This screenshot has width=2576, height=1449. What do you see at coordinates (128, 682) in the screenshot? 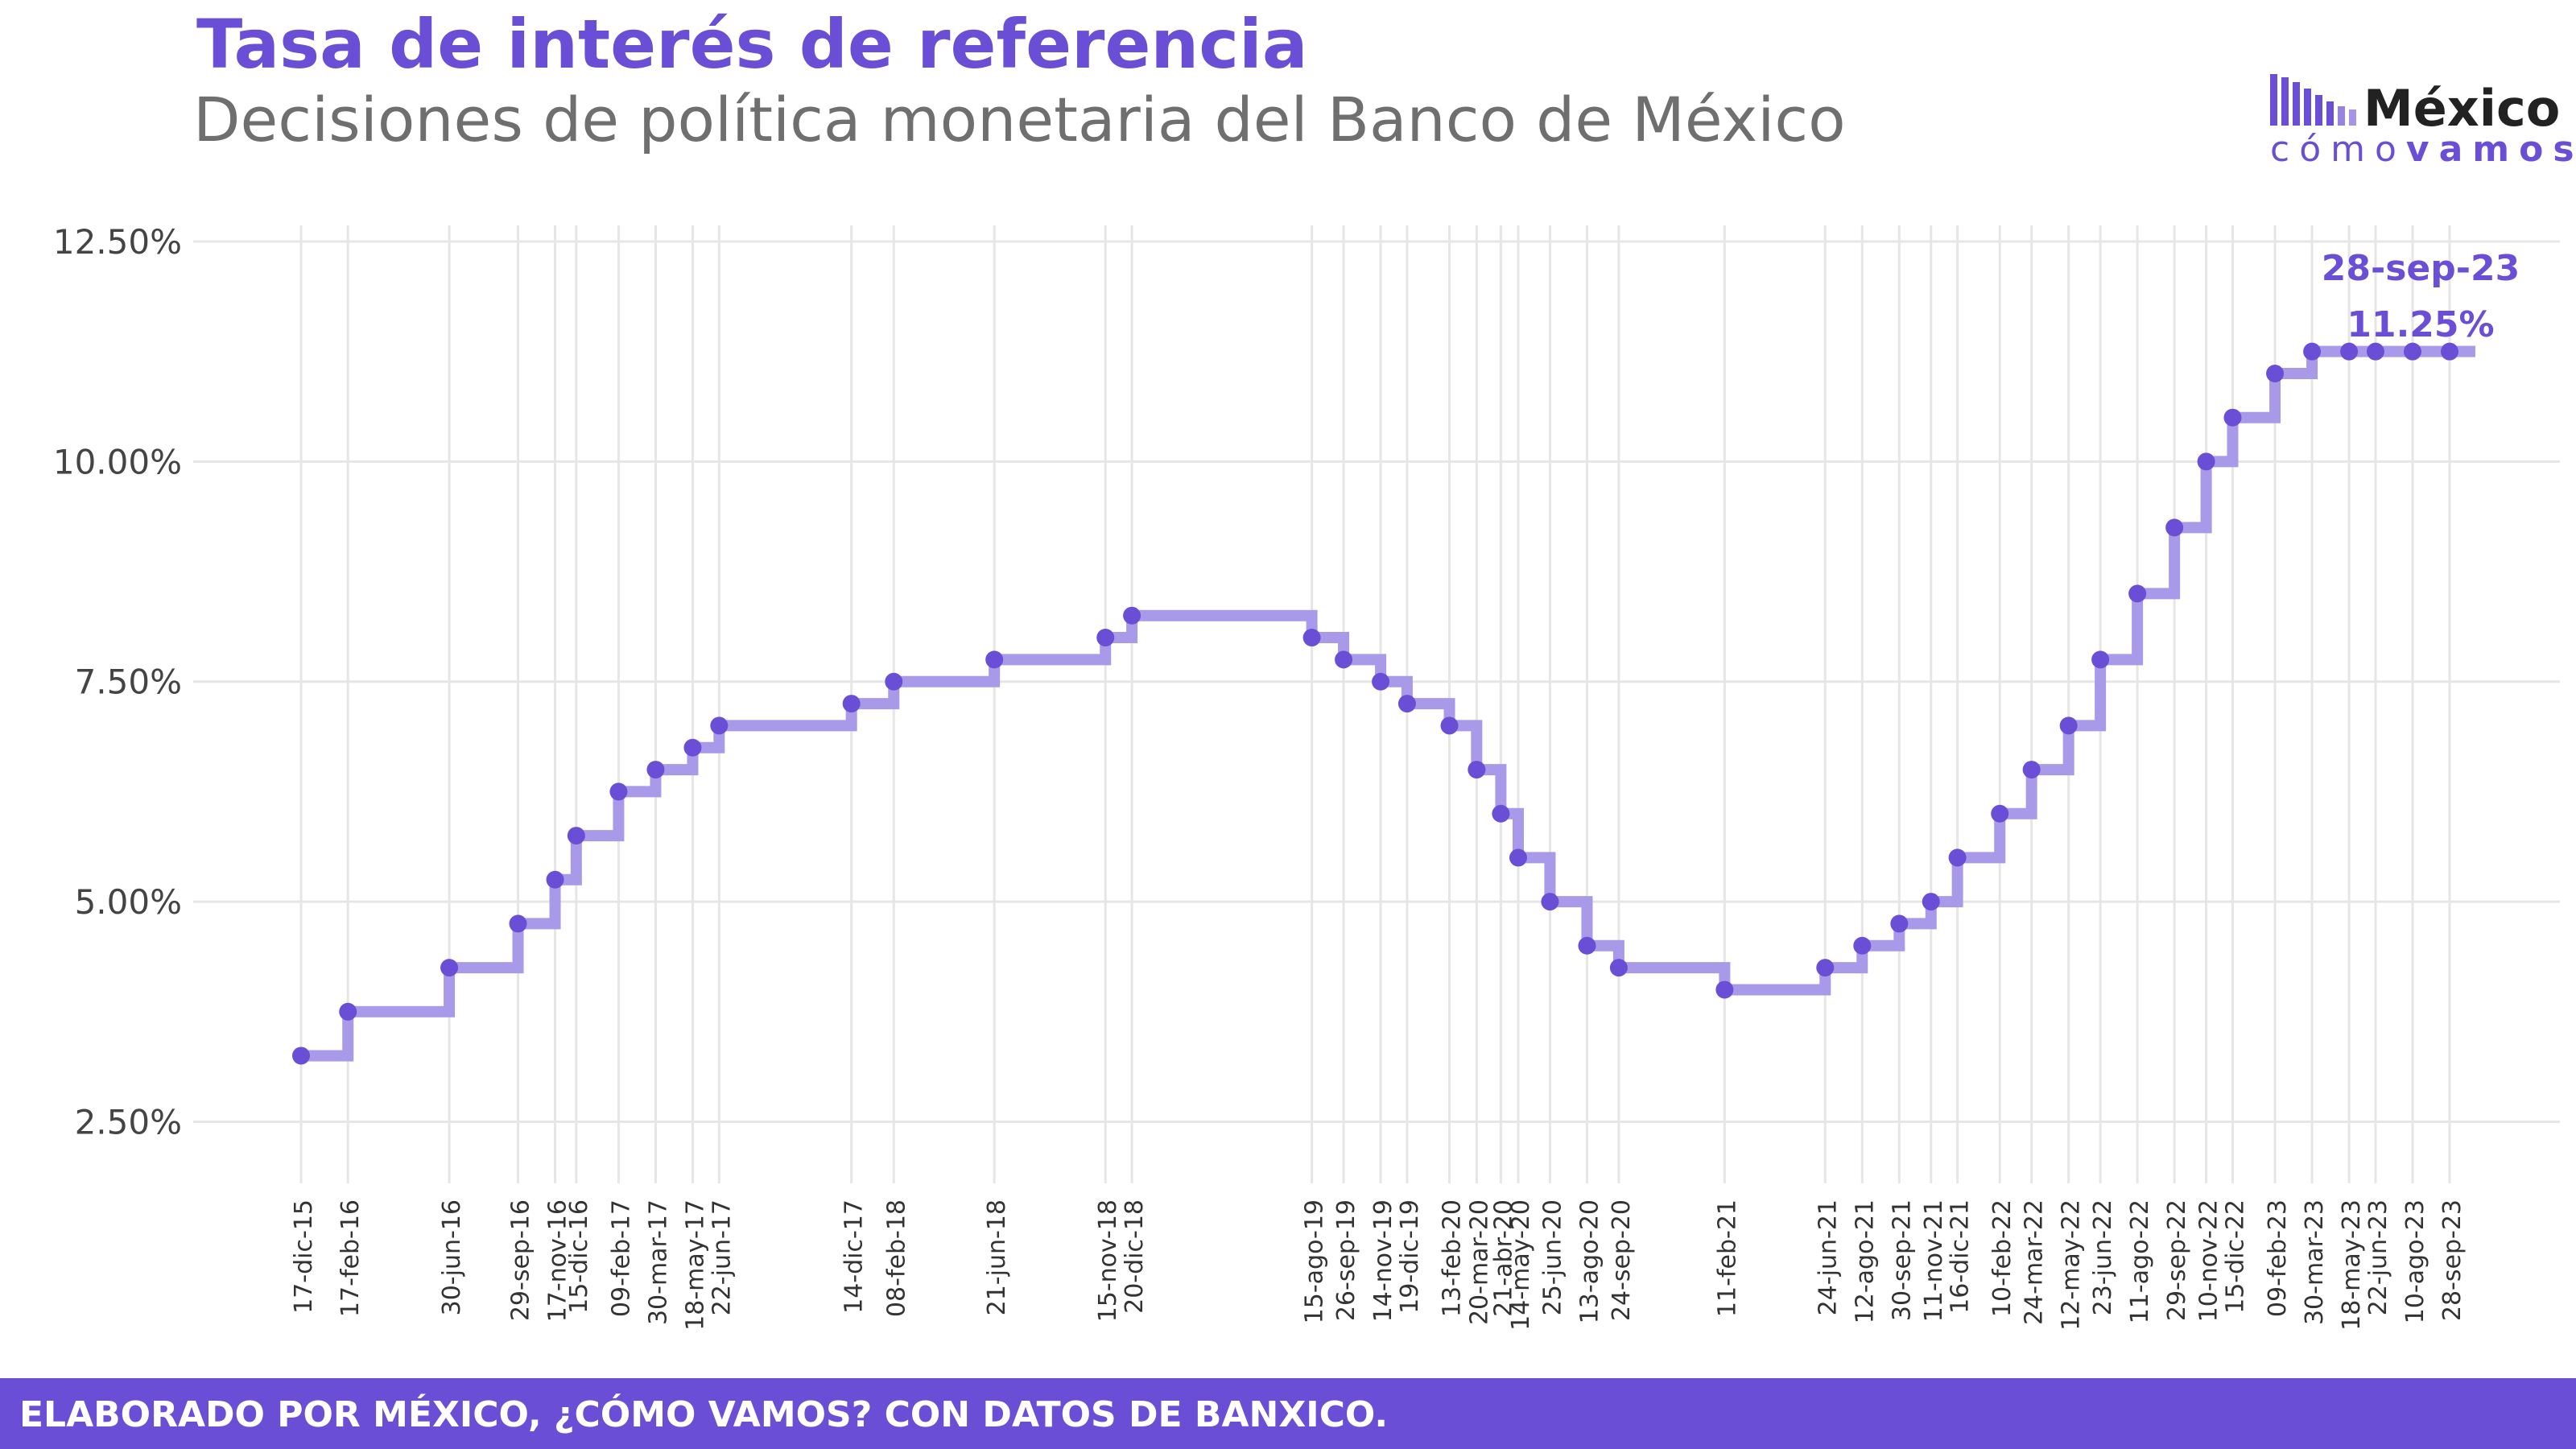
I see `y-tick-label: 7.50%` at bounding box center [128, 682].